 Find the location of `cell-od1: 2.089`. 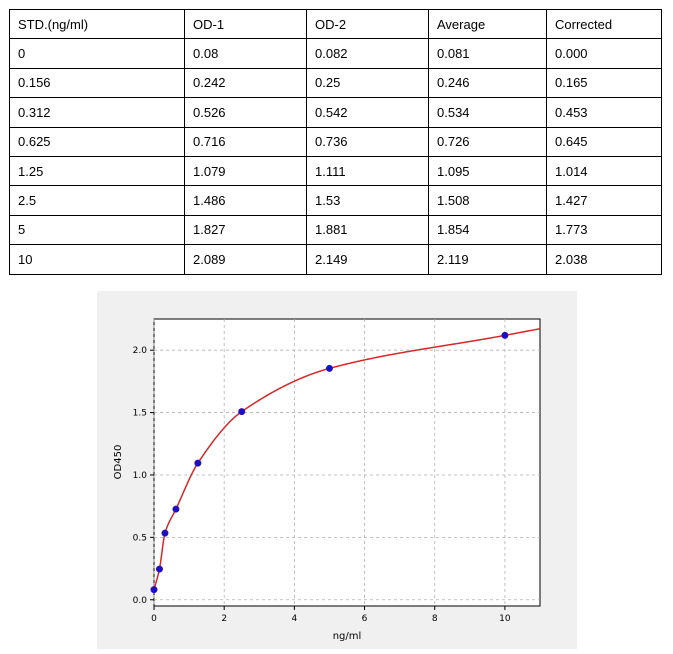

cell-od1: 2.089 is located at coordinates (245, 259).